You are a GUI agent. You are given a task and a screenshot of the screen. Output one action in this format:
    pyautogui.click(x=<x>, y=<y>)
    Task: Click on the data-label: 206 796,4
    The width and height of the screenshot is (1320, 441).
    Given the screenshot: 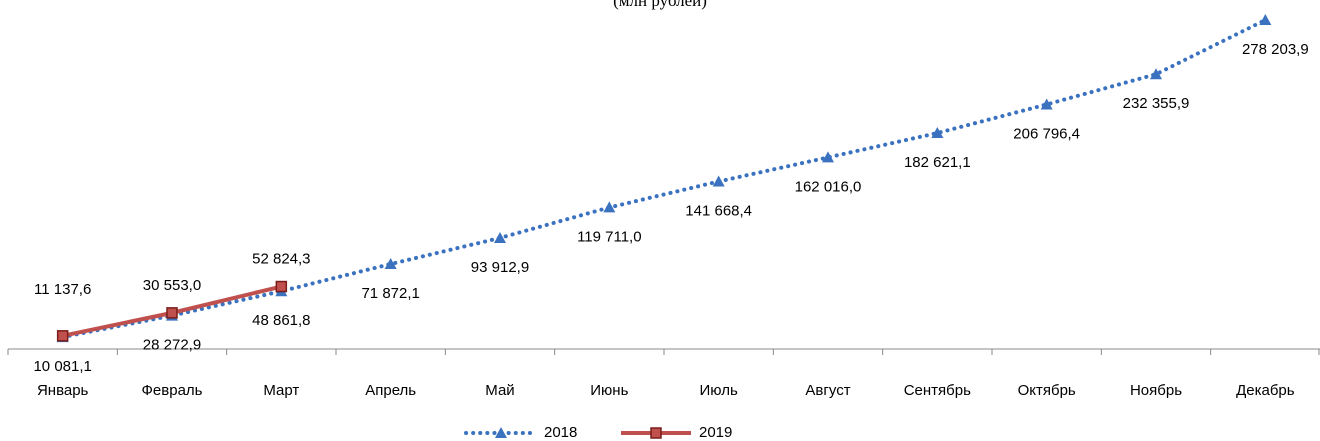 What is the action you would take?
    pyautogui.click(x=1046, y=133)
    